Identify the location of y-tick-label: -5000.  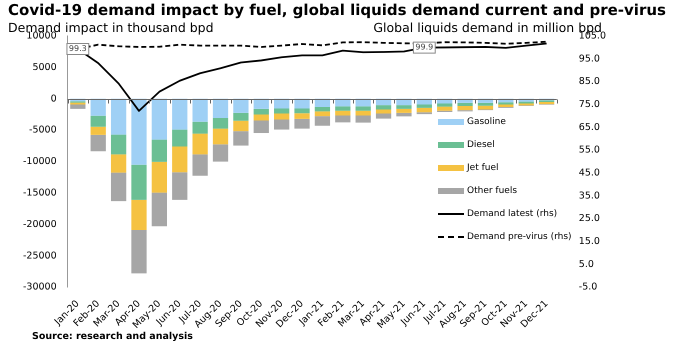
(43, 130).